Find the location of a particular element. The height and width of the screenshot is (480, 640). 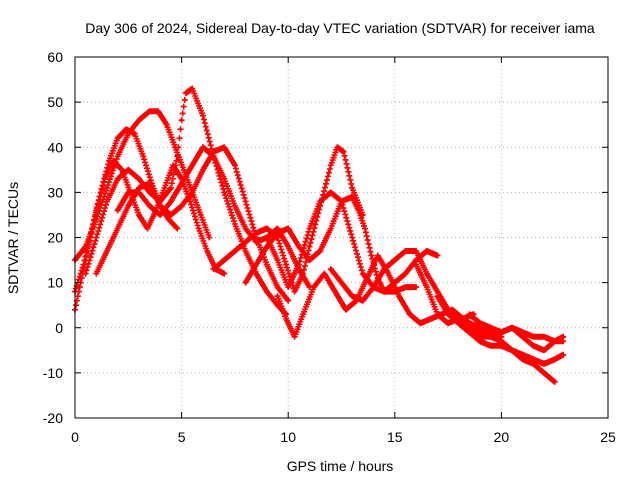

x-tick-label: 5 is located at coordinates (182, 437).